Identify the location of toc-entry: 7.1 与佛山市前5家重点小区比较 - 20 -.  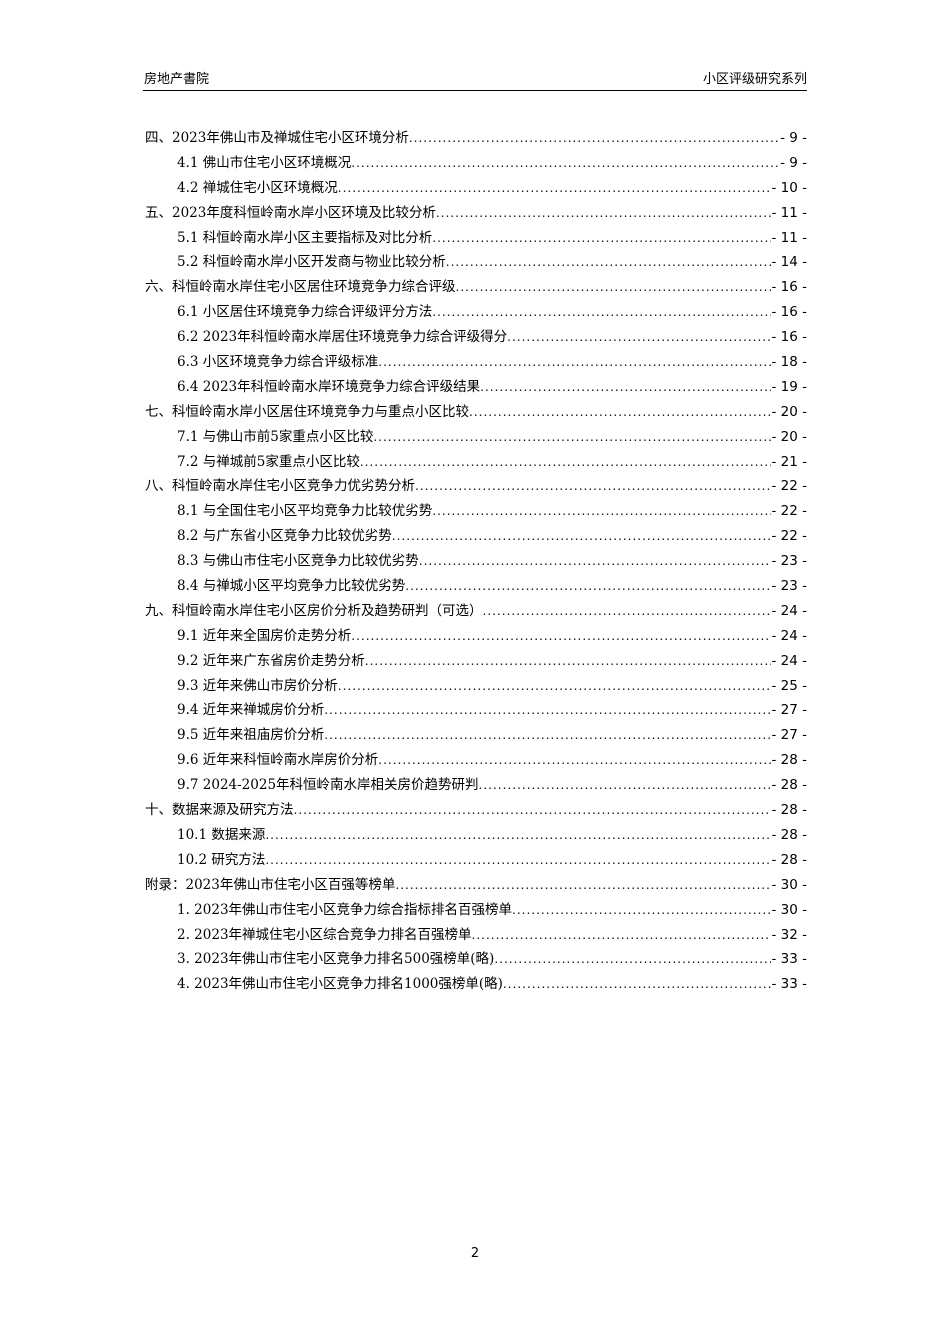
(476, 437).